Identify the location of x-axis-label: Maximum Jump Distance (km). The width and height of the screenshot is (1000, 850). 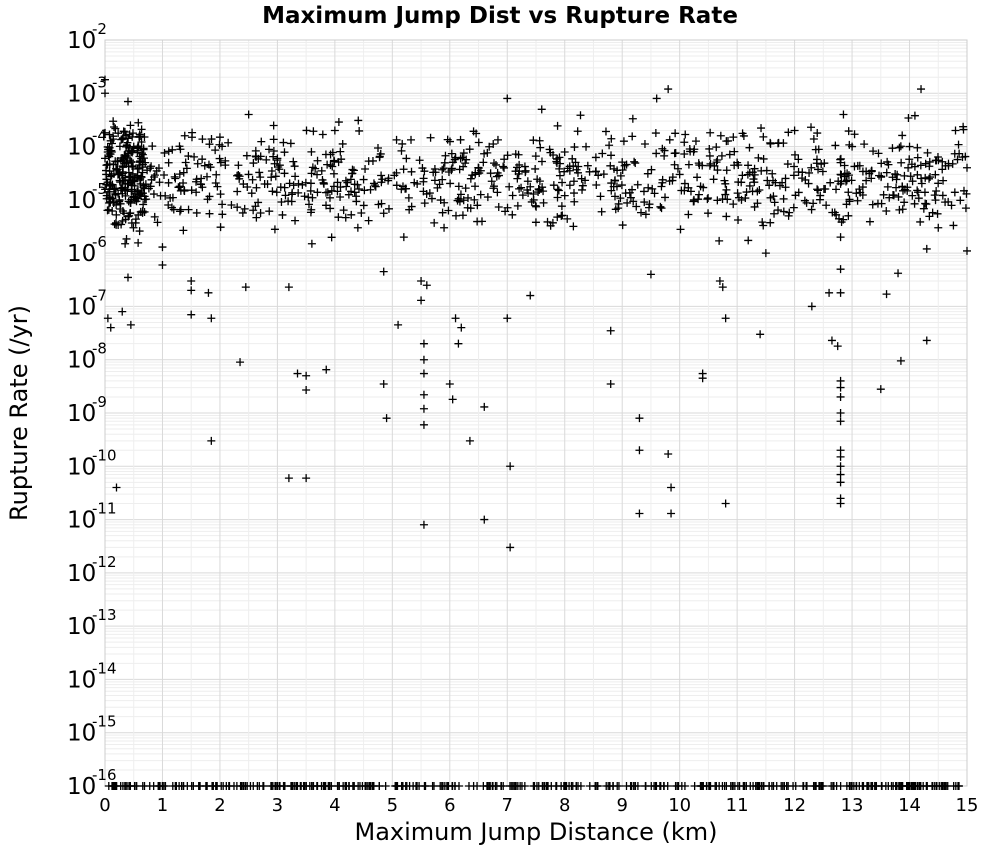
(536, 832).